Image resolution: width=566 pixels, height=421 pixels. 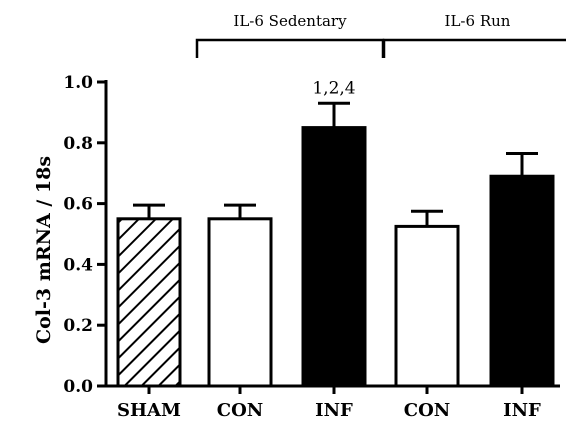 What do you see at coordinates (78, 326) in the screenshot?
I see `y-tick-label: 0.2` at bounding box center [78, 326].